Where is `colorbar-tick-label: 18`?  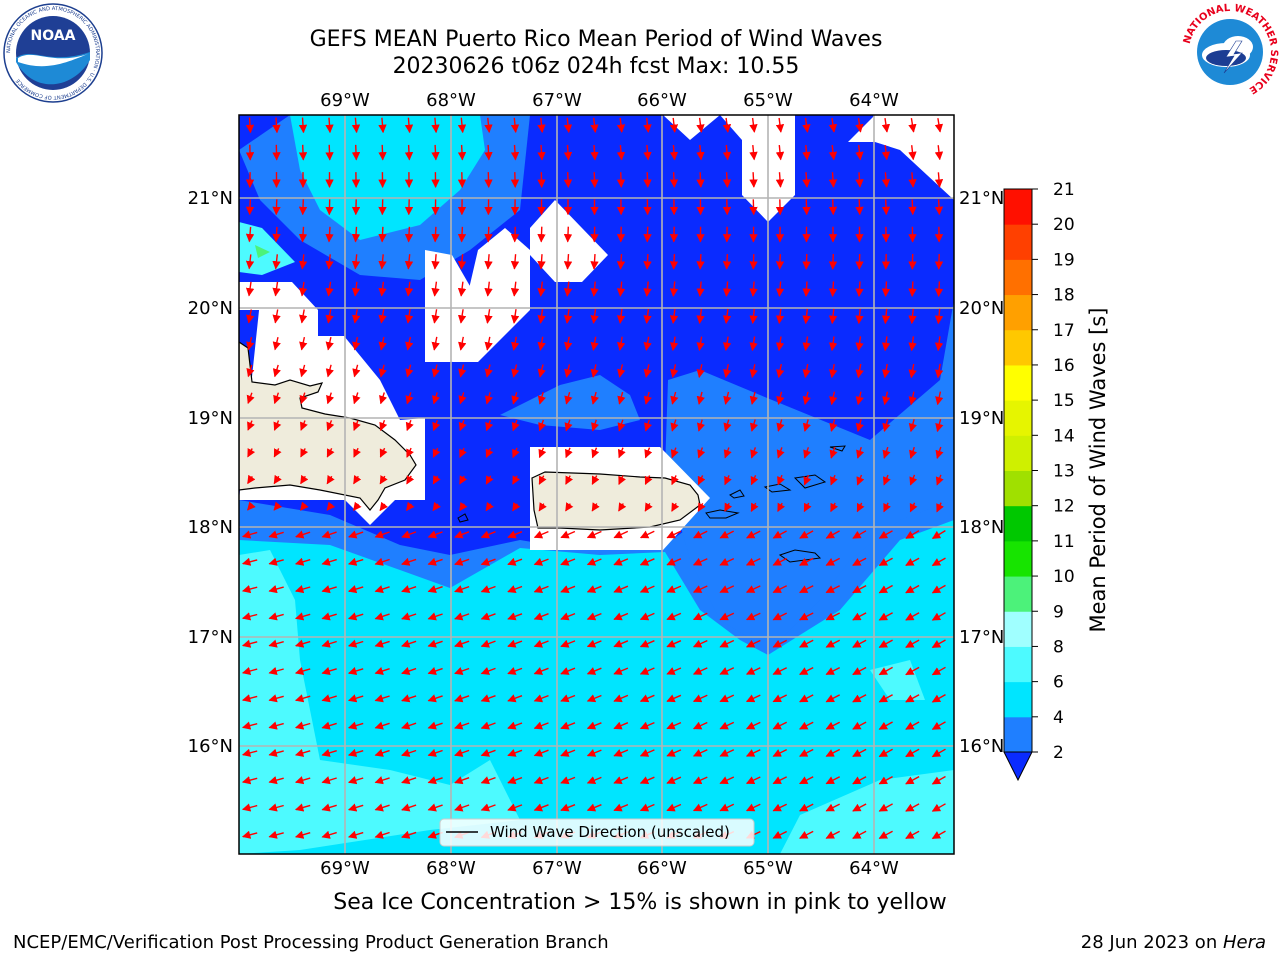 colorbar-tick-label: 18 is located at coordinates (1064, 296).